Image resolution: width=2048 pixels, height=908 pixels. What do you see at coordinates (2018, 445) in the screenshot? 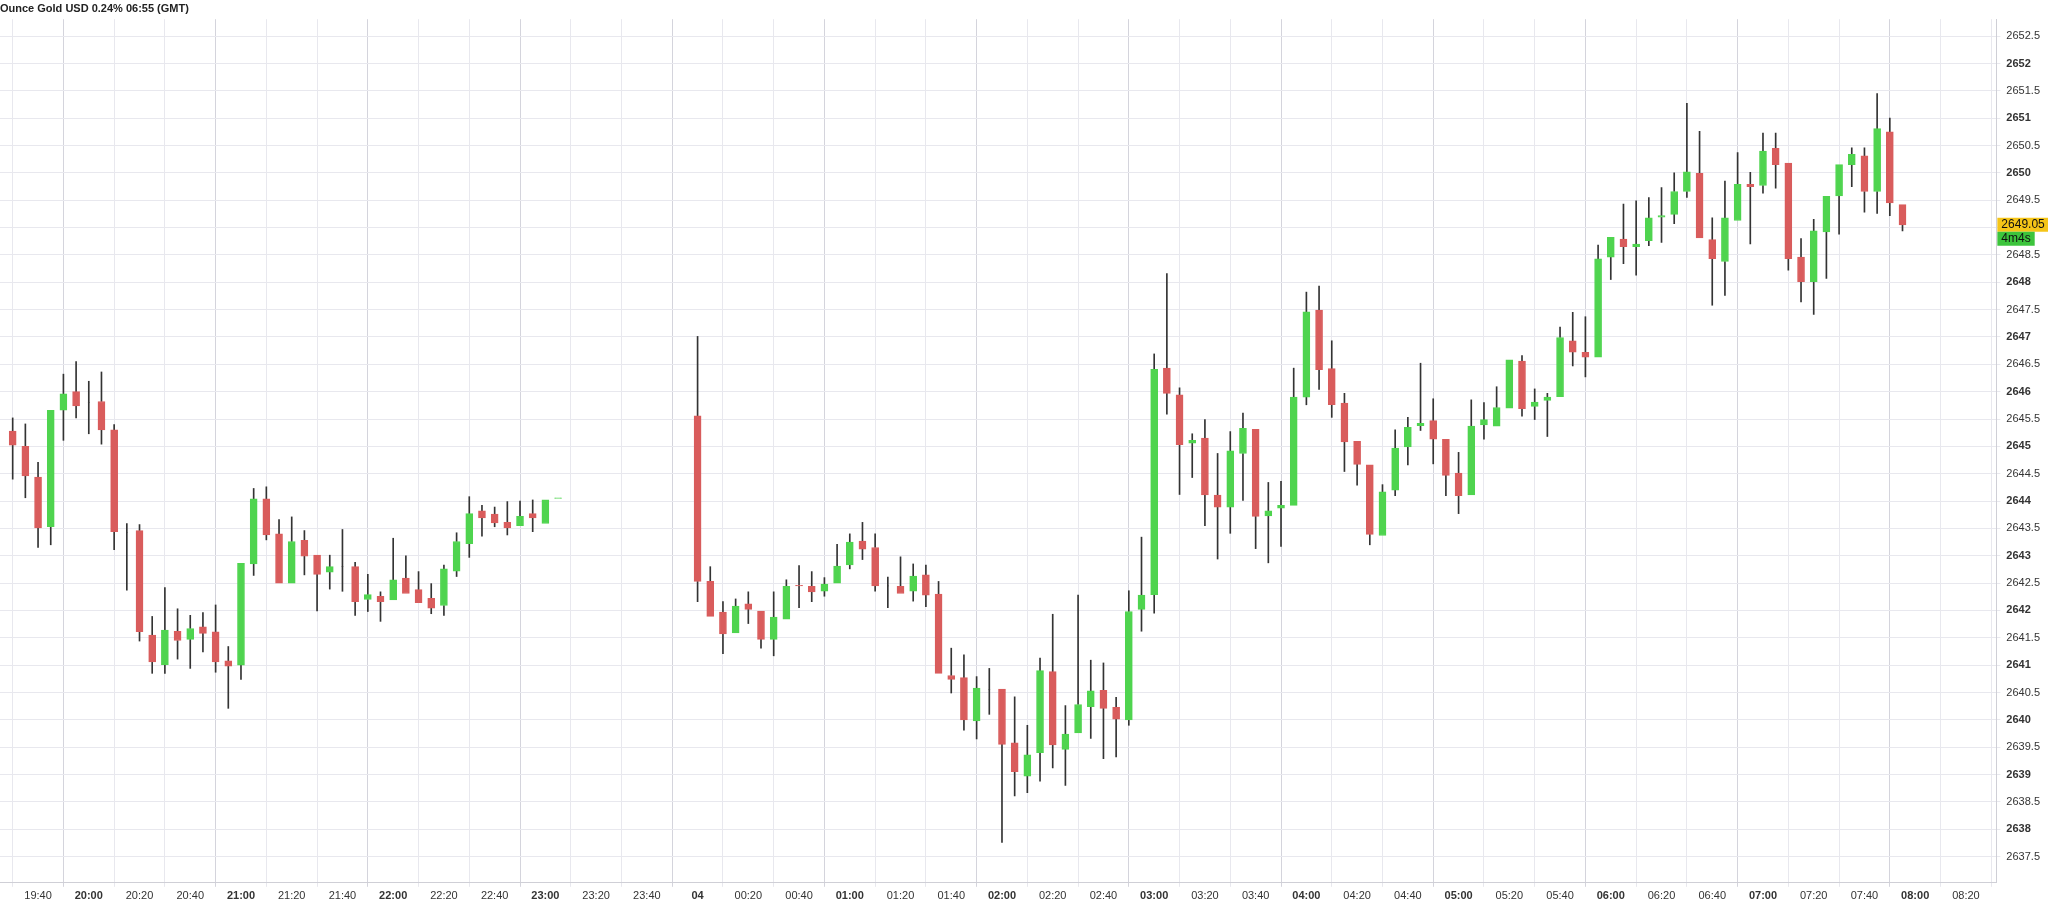
I see `y-tick-label: 2645` at bounding box center [2018, 445].